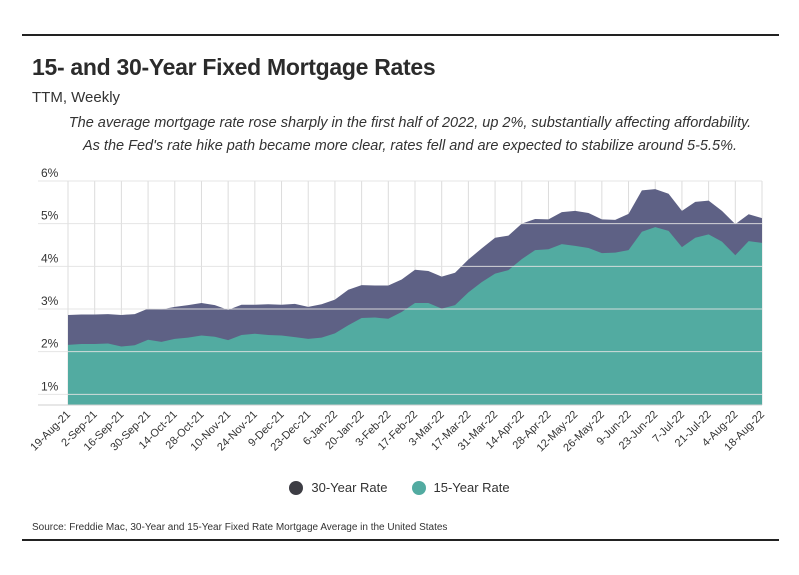  What do you see at coordinates (471, 487) in the screenshot?
I see `legend-label-15-year: 15-Year Rate` at bounding box center [471, 487].